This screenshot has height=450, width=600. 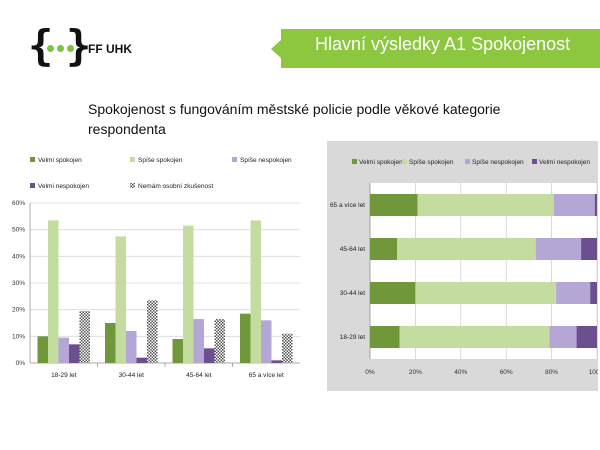 What do you see at coordinates (443, 44) in the screenshot?
I see `banner-title: Hlavní výsledky A1 Spokojenost` at bounding box center [443, 44].